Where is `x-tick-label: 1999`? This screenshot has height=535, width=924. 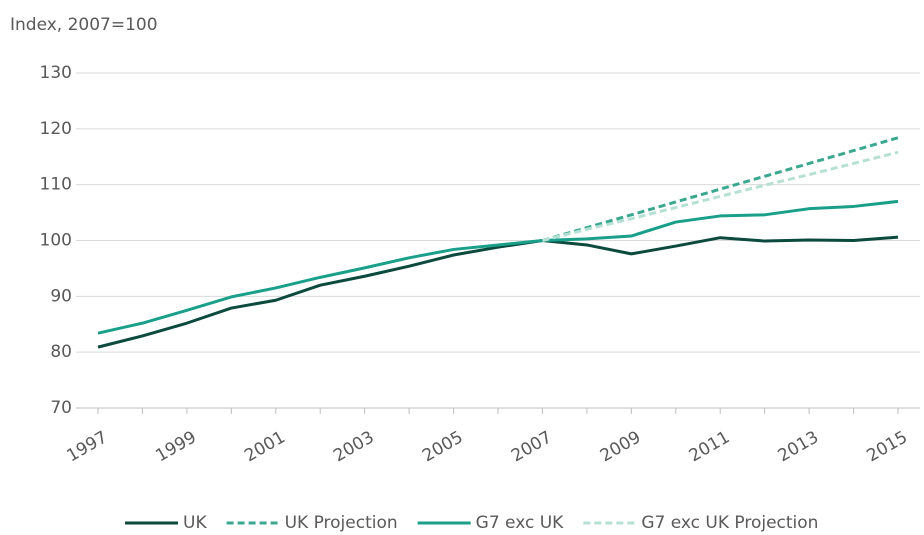
x-tick-label: 1999 is located at coordinates (175, 446).